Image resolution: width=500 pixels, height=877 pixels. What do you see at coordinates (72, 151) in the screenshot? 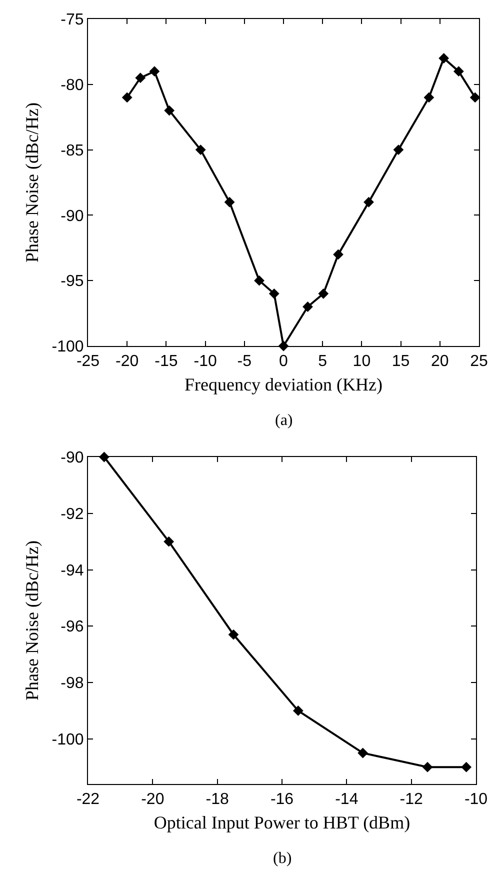
I see `y-tick-label: -85` at bounding box center [72, 151].